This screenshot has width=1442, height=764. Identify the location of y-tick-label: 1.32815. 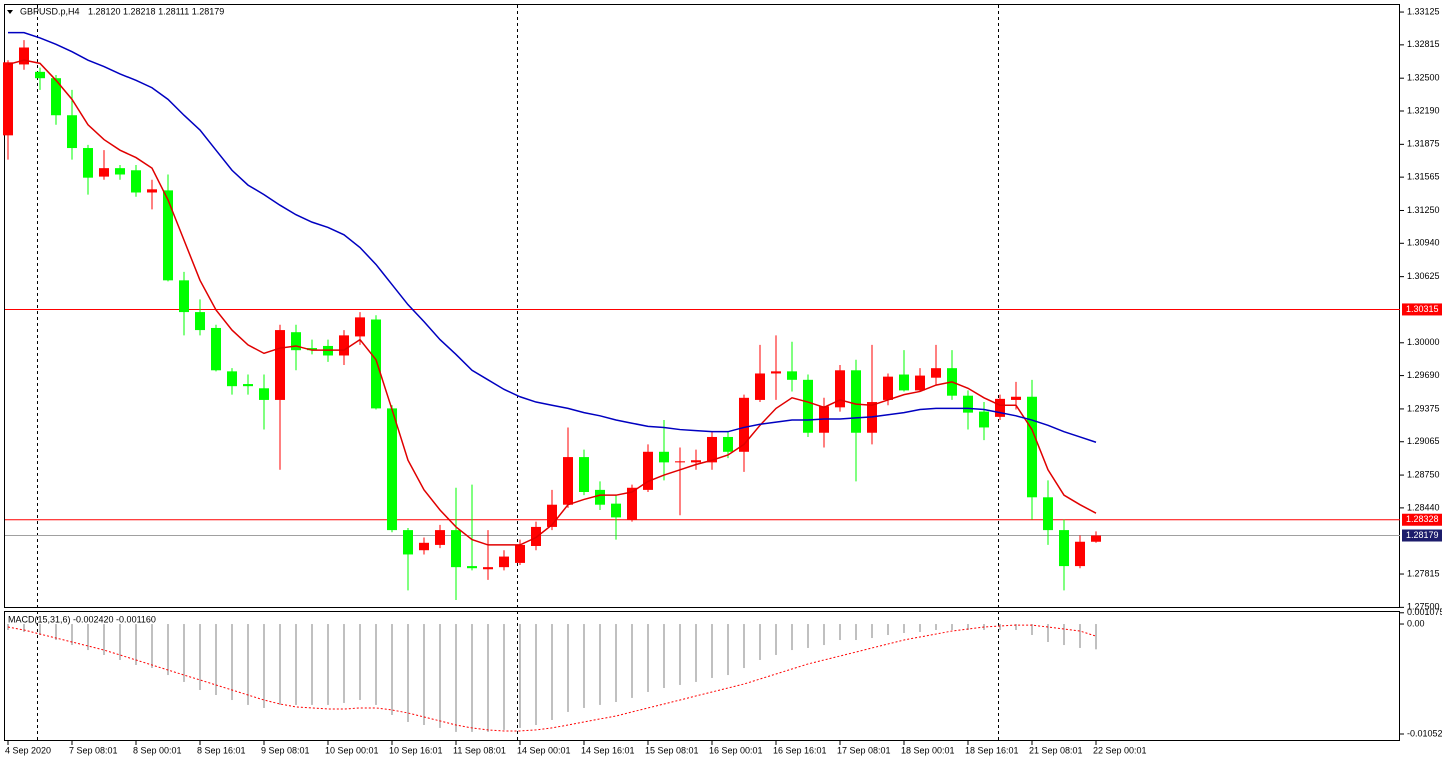
(1423, 44).